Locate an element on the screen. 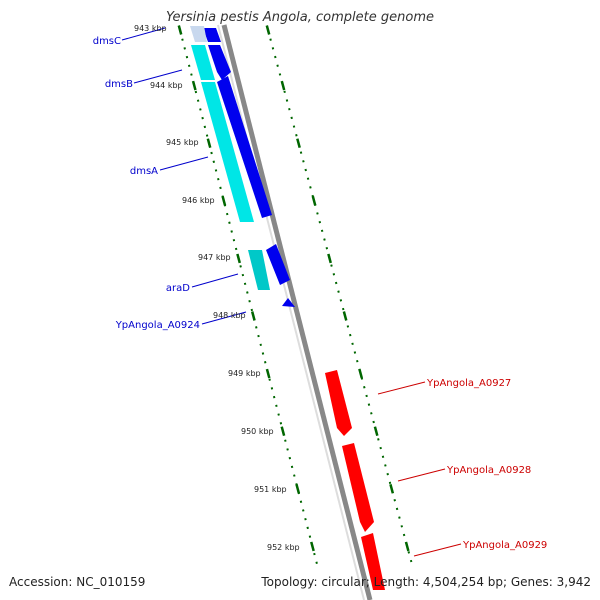 The image size is (600, 600). kbp-label-944: 944 kbp is located at coordinates (166, 85).